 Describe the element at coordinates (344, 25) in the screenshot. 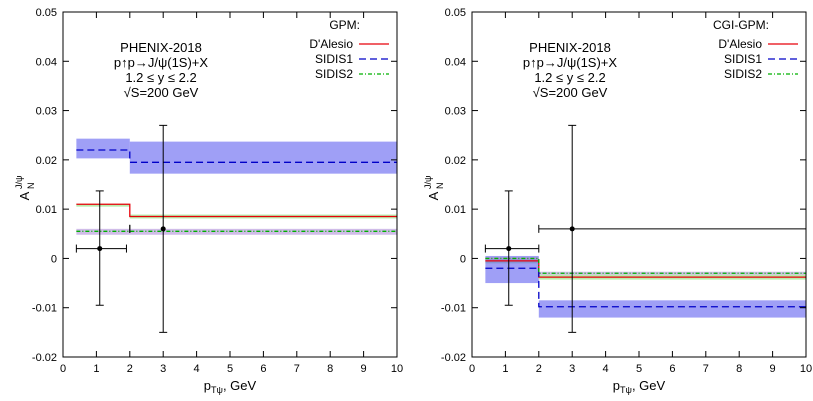

I see `legend-title: GPM:` at that location.